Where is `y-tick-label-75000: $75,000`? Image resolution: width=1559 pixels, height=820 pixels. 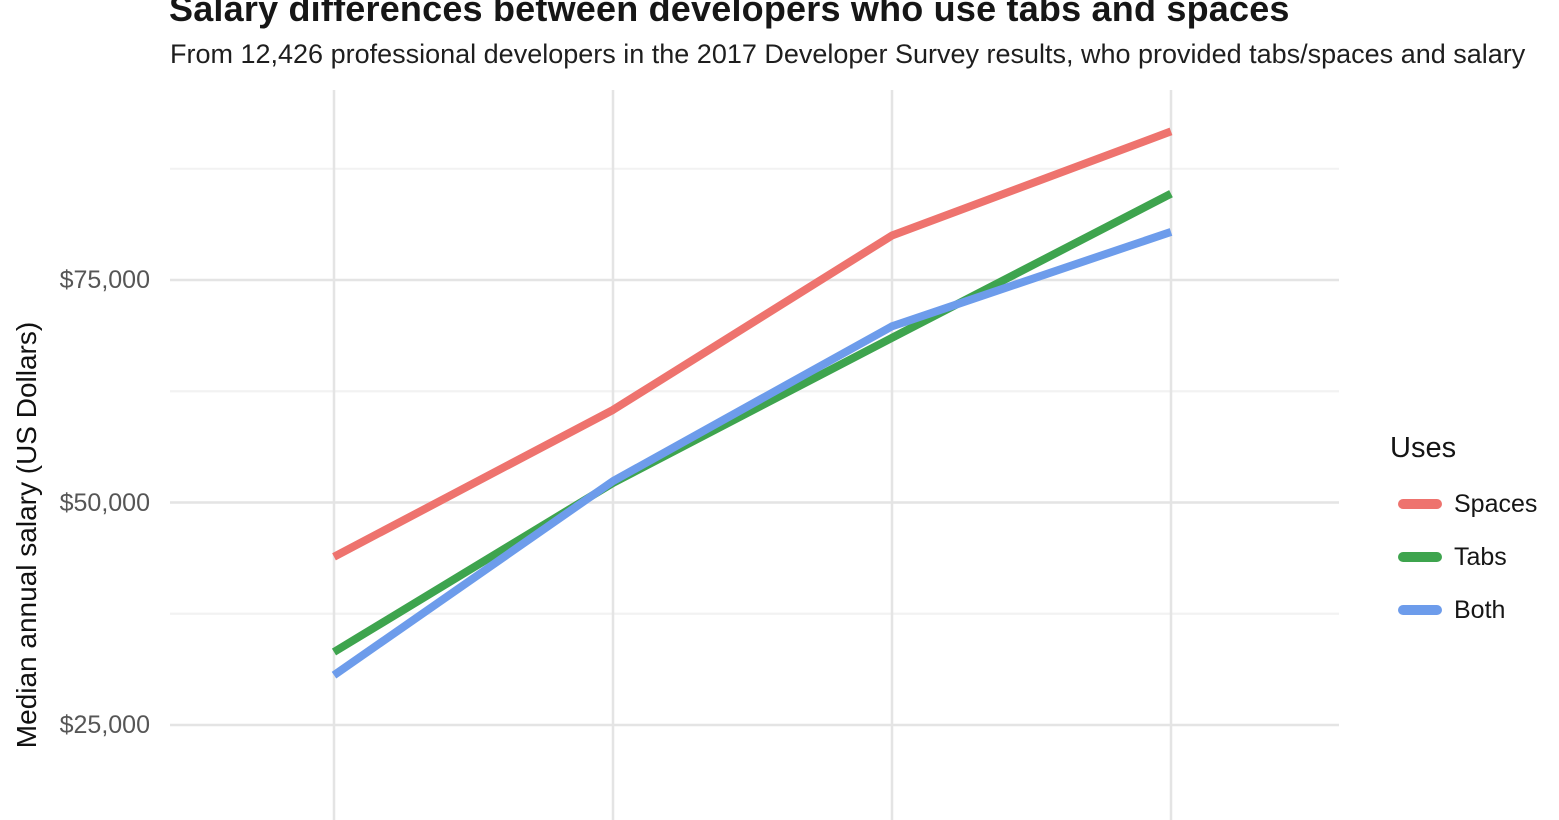
y-tick-label-75000: $75,000 is located at coordinates (104, 280).